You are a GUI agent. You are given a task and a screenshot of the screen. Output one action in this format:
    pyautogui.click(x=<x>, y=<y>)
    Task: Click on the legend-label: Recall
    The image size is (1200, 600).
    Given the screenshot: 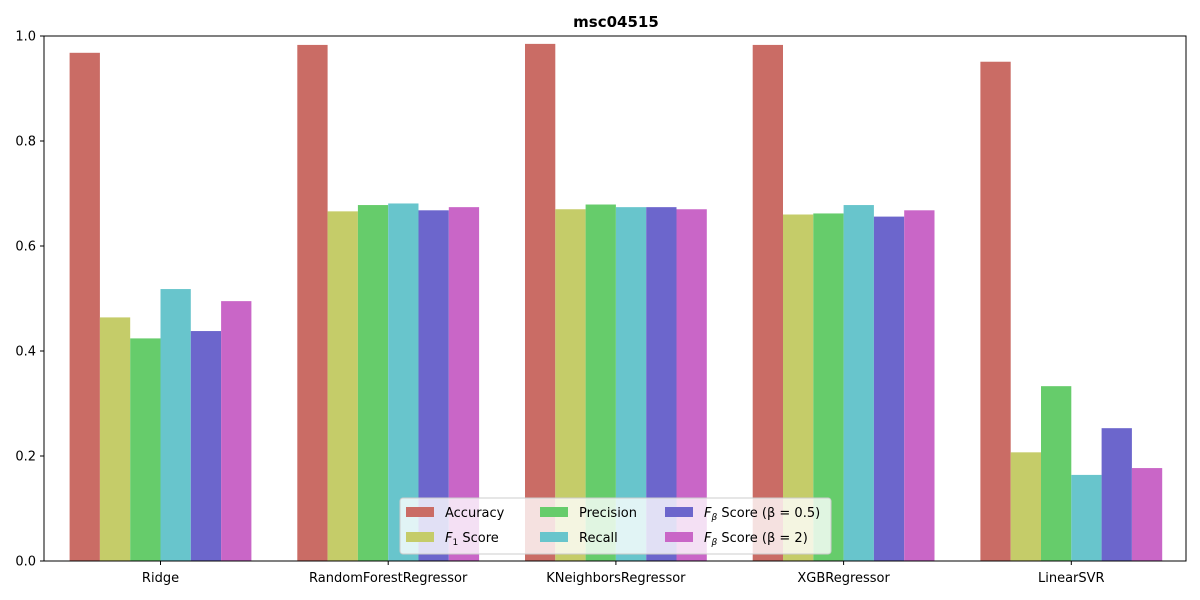 What is the action you would take?
    pyautogui.click(x=598, y=538)
    